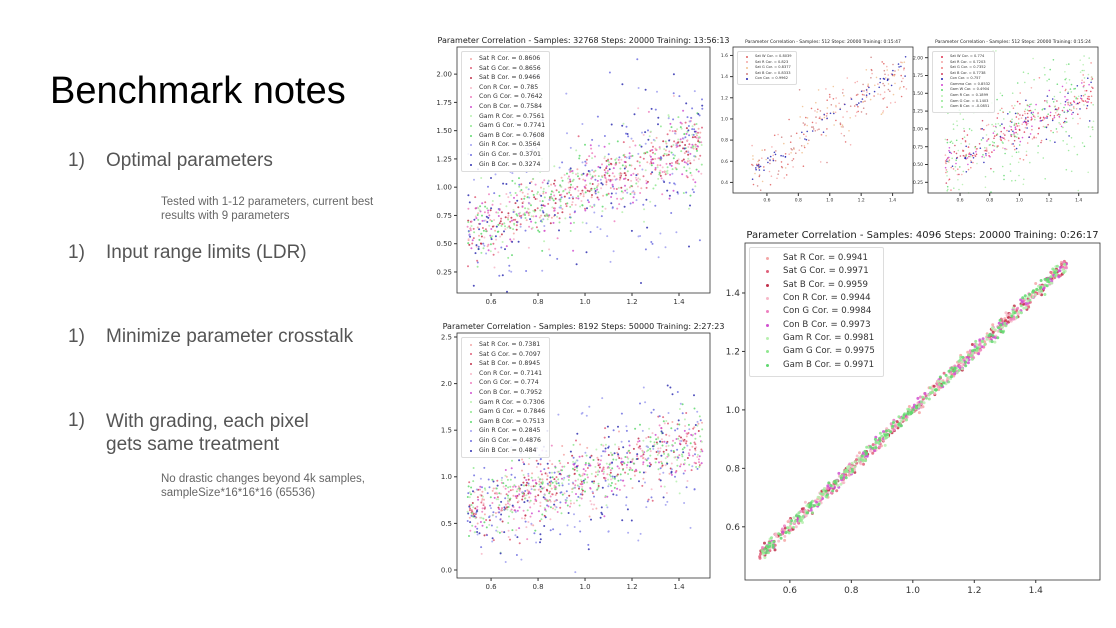 Image resolution: width=1116 pixels, height=628 pixels. I want to click on legend-label: Sat R Cor. = 0.7381, so click(510, 344).